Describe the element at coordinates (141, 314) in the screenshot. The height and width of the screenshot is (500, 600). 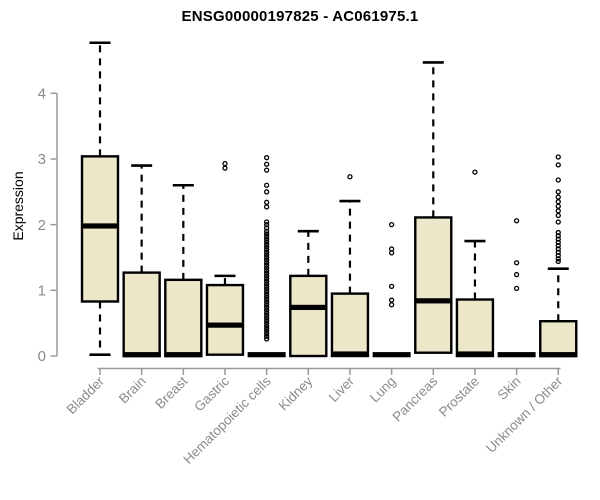
I see `box-brain` at that location.